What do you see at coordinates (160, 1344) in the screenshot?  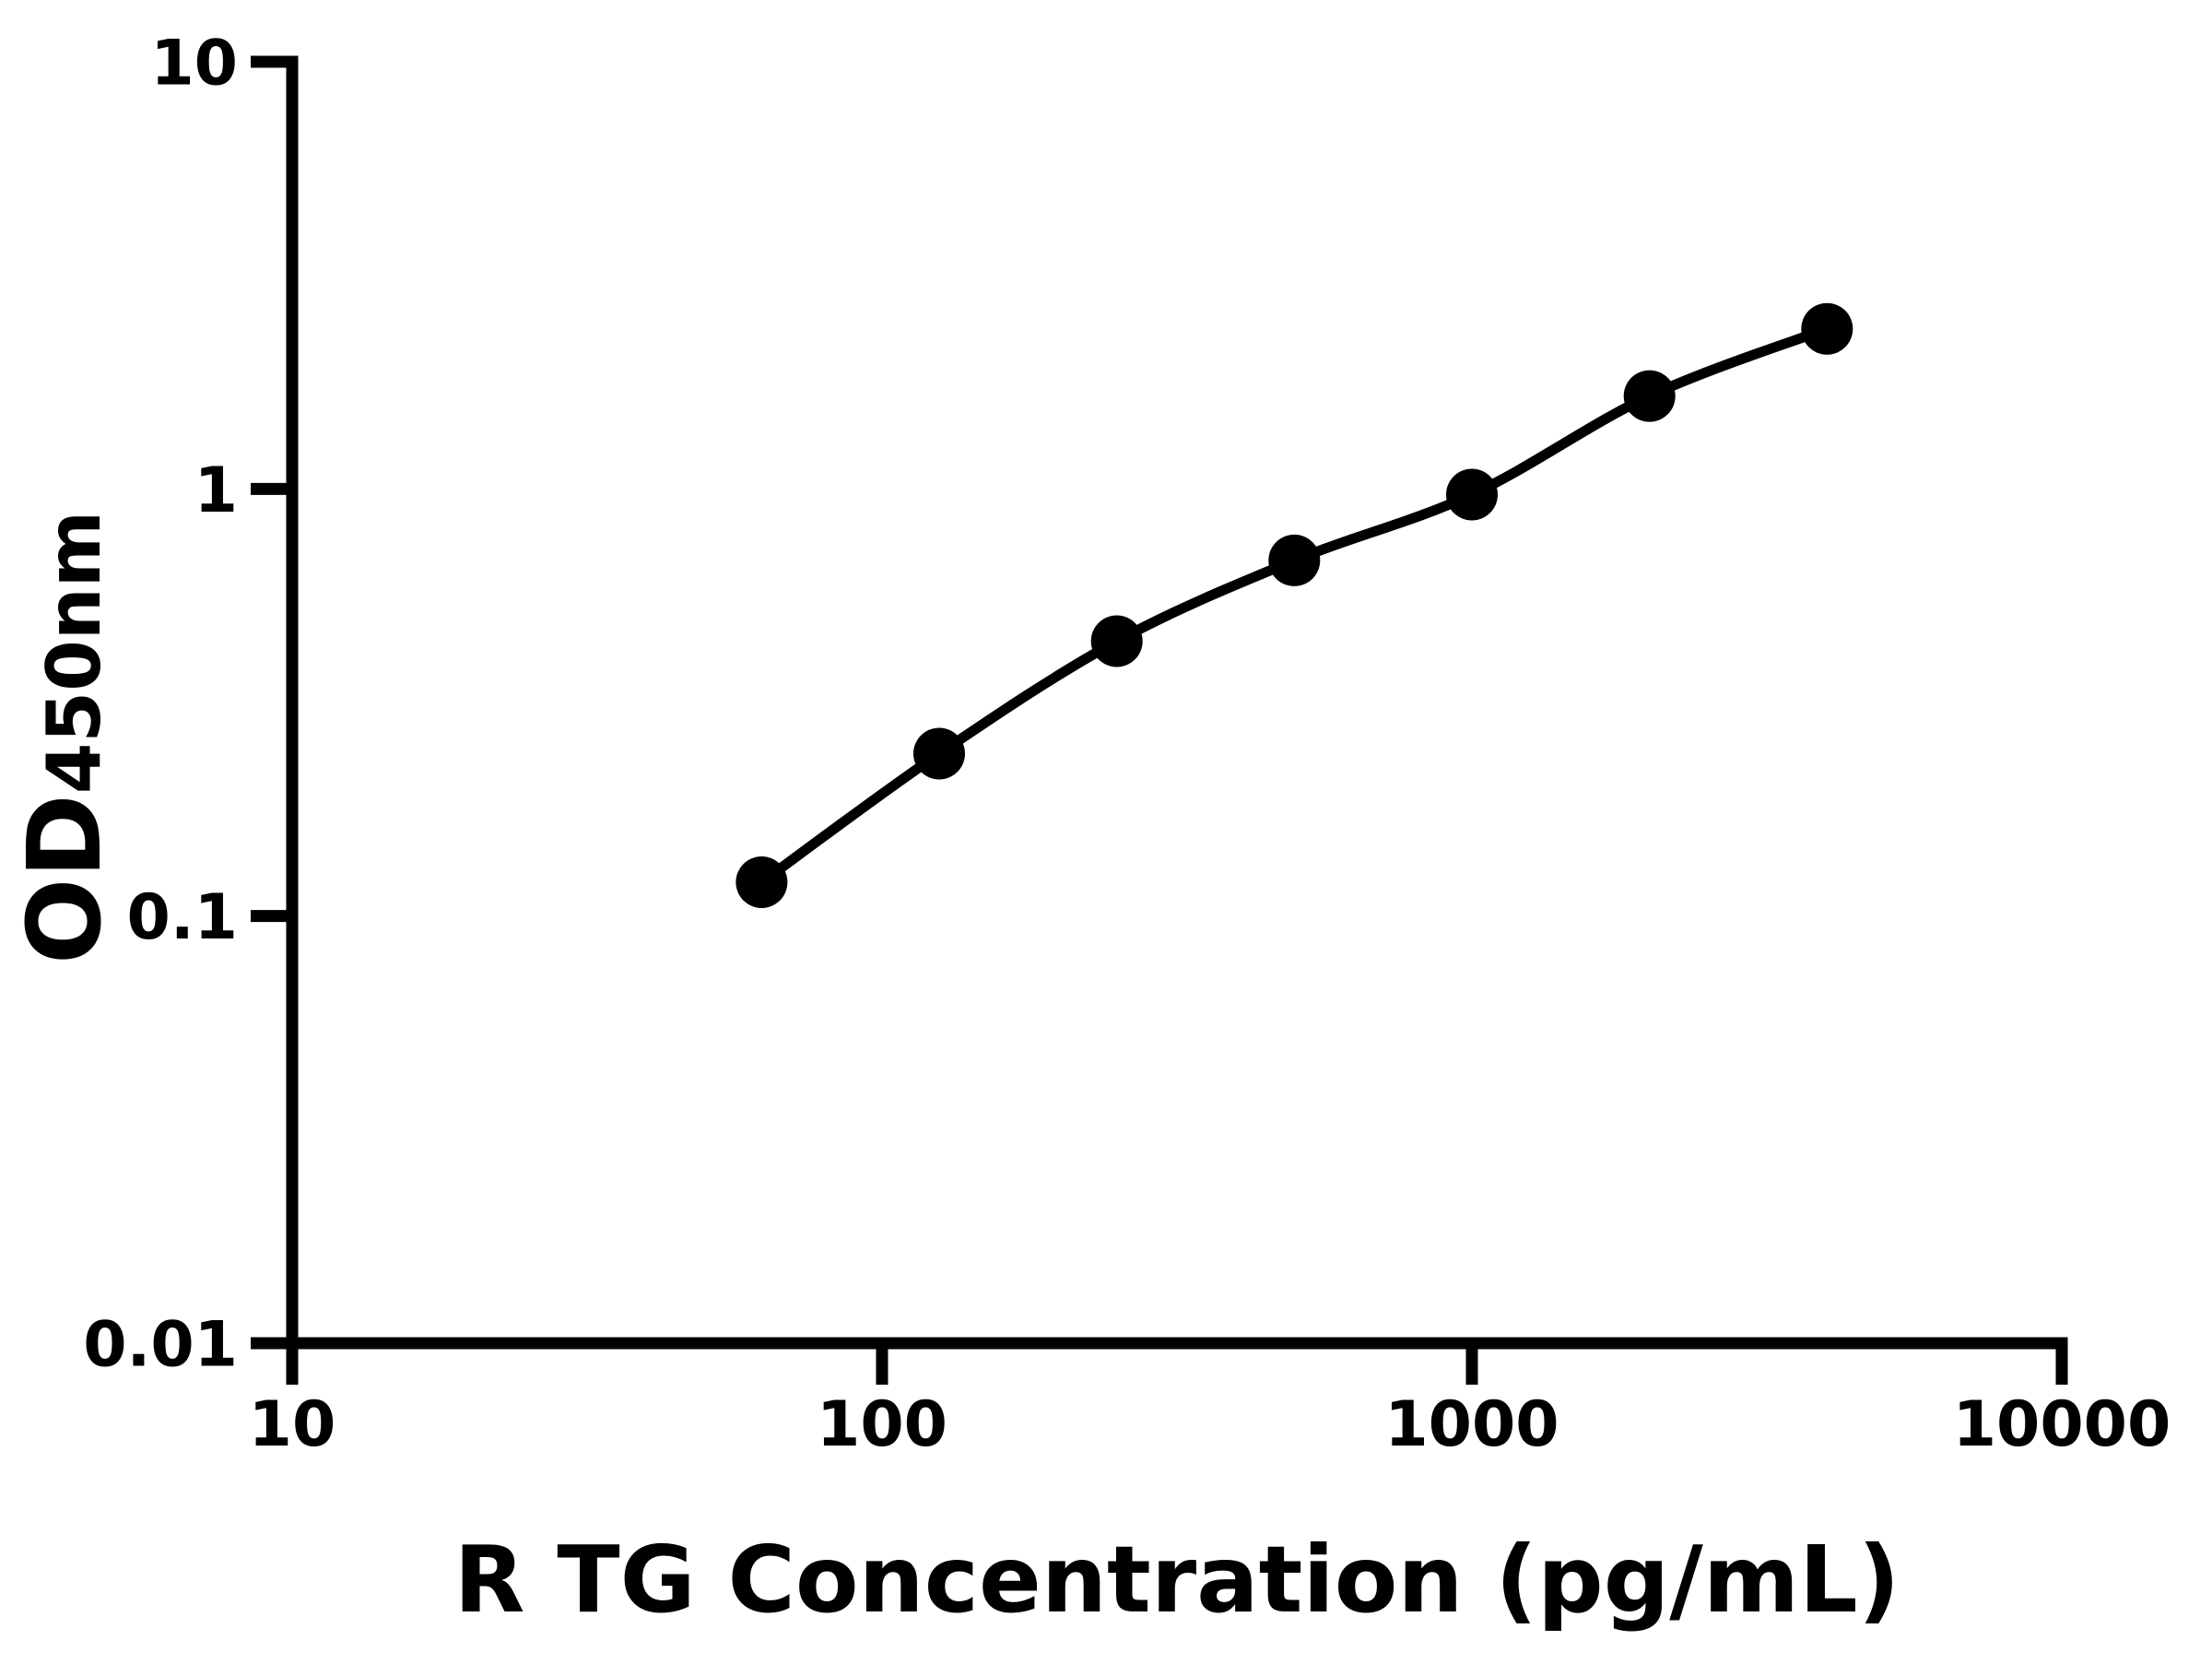 I see `y-tick-label: 0.01` at bounding box center [160, 1344].